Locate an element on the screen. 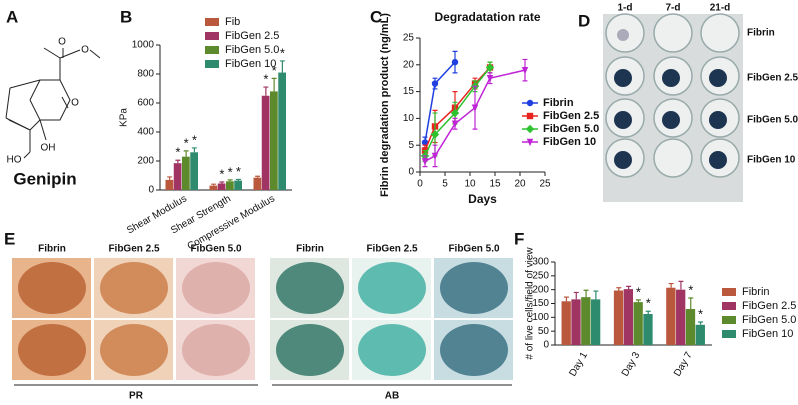 This screenshot has height=405, width=798. x-tick-label: 25 is located at coordinates (545, 184).